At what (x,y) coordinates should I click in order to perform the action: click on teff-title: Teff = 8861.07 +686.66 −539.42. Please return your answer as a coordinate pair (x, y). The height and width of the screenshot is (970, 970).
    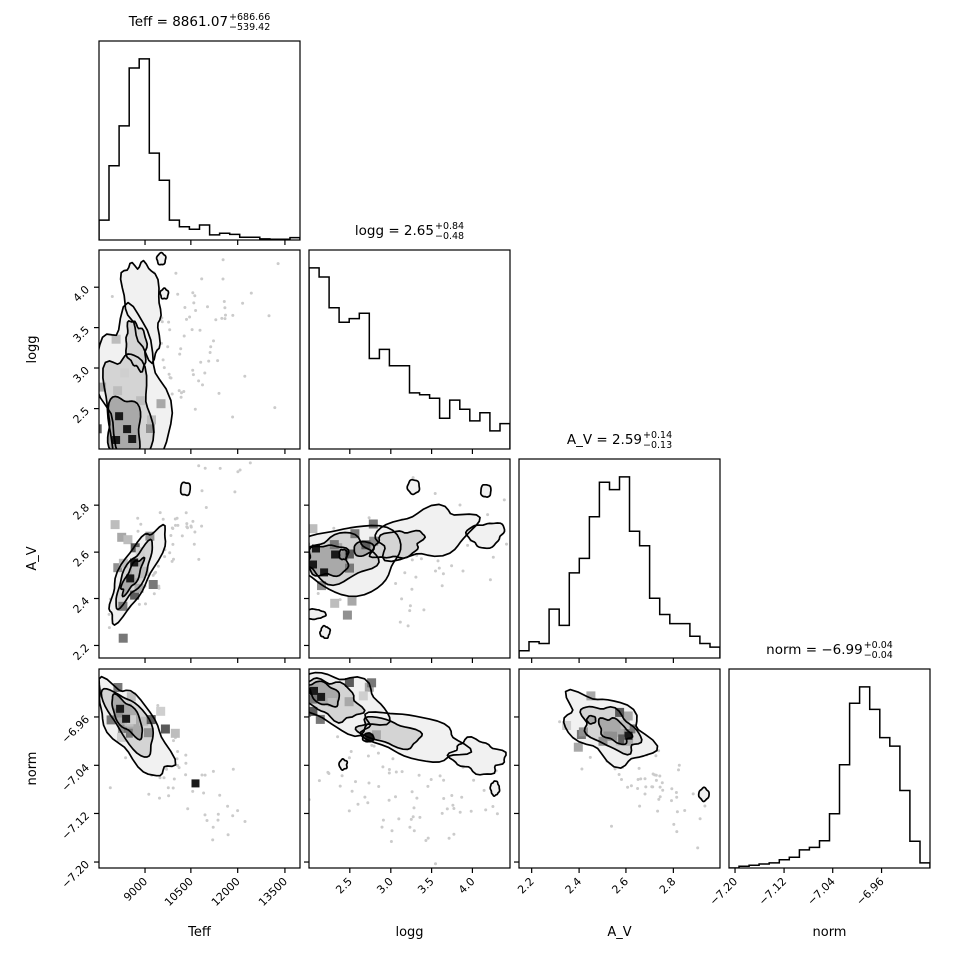
    Looking at the image, I should click on (200, 22).